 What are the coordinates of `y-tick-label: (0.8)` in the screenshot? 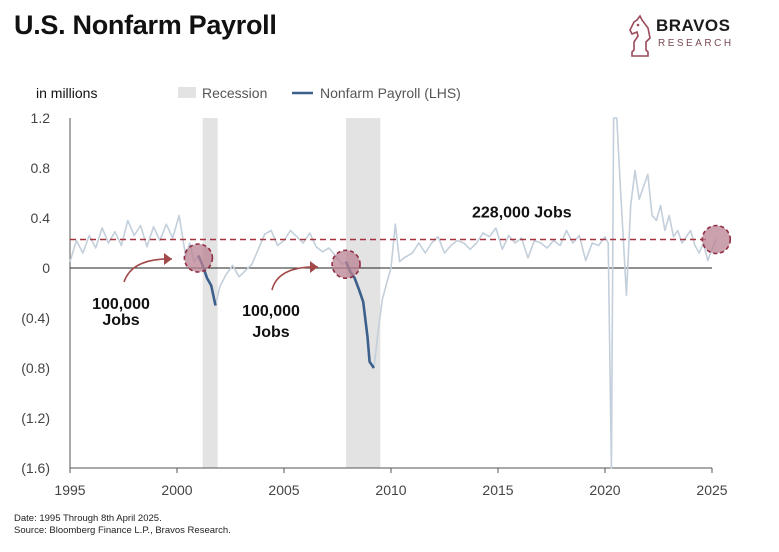 It's located at (35, 368).